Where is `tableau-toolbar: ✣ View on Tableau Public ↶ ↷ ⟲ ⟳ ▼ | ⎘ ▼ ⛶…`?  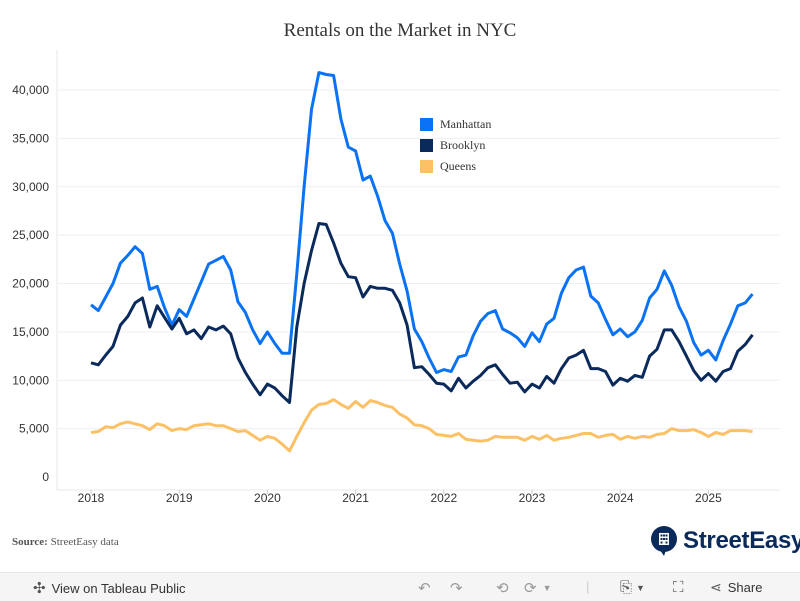
tableau-toolbar: ✣ View on Tableau Public ↶ ↷ ⟲ ⟳ ▼ | ⎘ ▼ ⛶… is located at coordinates (400, 586).